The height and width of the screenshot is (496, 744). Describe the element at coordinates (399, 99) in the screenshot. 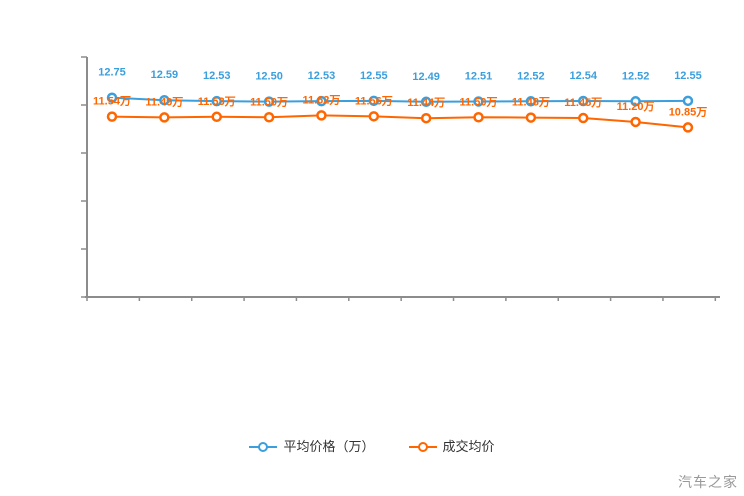

I see `series-line-avg-price` at that location.